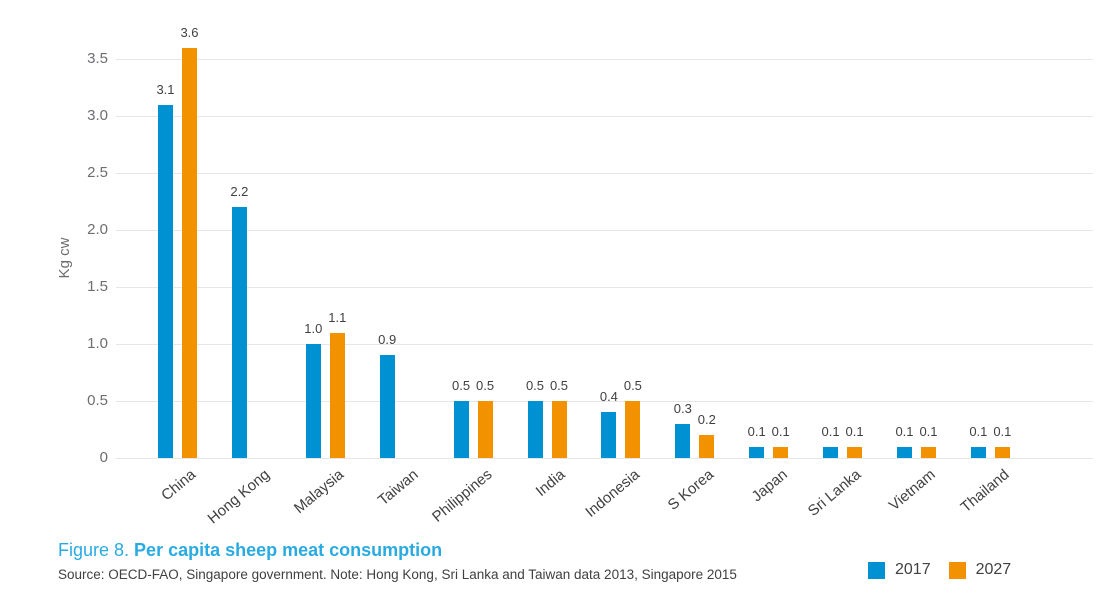 This screenshot has height=594, width=1106. What do you see at coordinates (632, 385) in the screenshot?
I see `value-label-2027-indonesia: 0.5` at bounding box center [632, 385].